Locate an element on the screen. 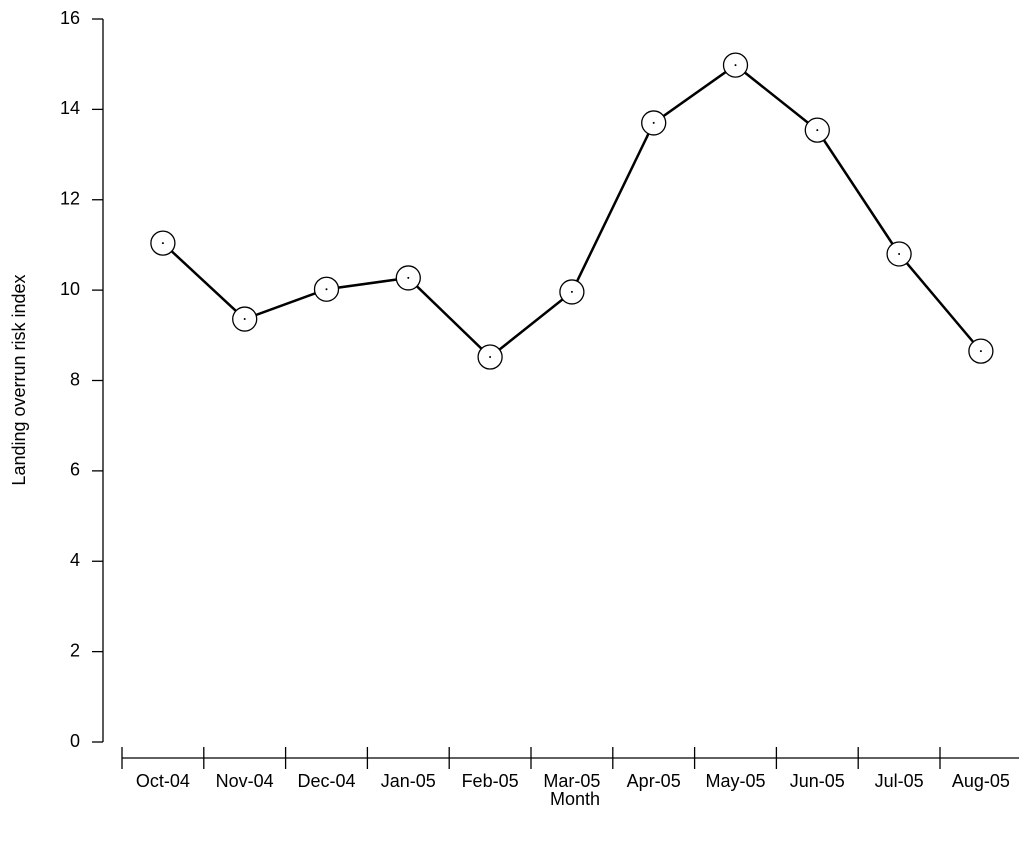 Image resolution: width=1019 pixels, height=841 pixels. x-tick-label: Aug-05 is located at coordinates (981, 781).